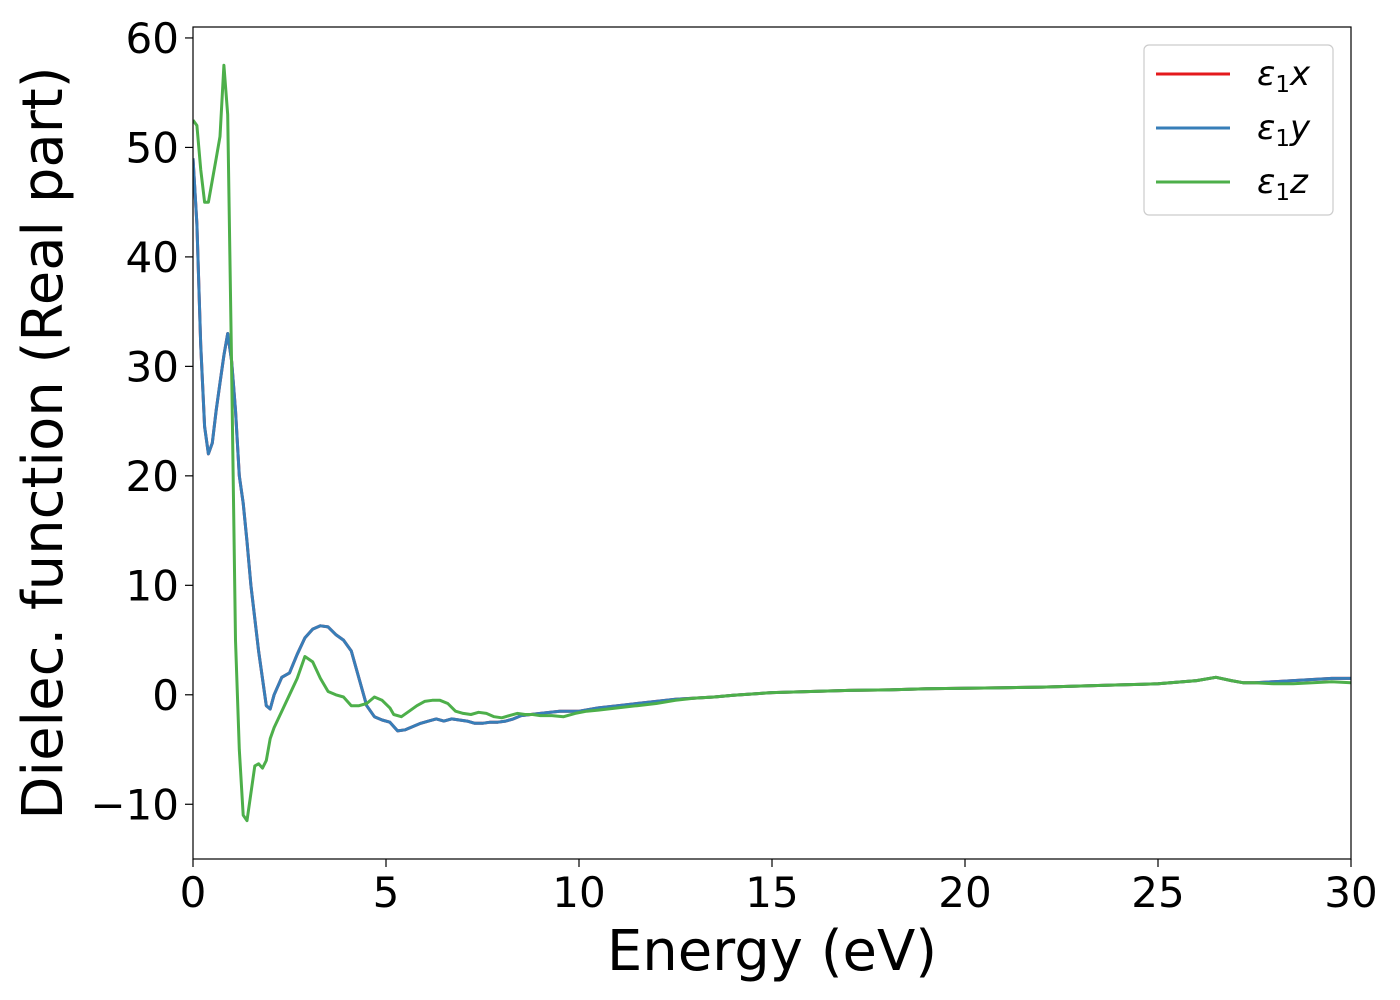 The image size is (1400, 1000). I want to click on x-tick-label: 0, so click(193, 892).